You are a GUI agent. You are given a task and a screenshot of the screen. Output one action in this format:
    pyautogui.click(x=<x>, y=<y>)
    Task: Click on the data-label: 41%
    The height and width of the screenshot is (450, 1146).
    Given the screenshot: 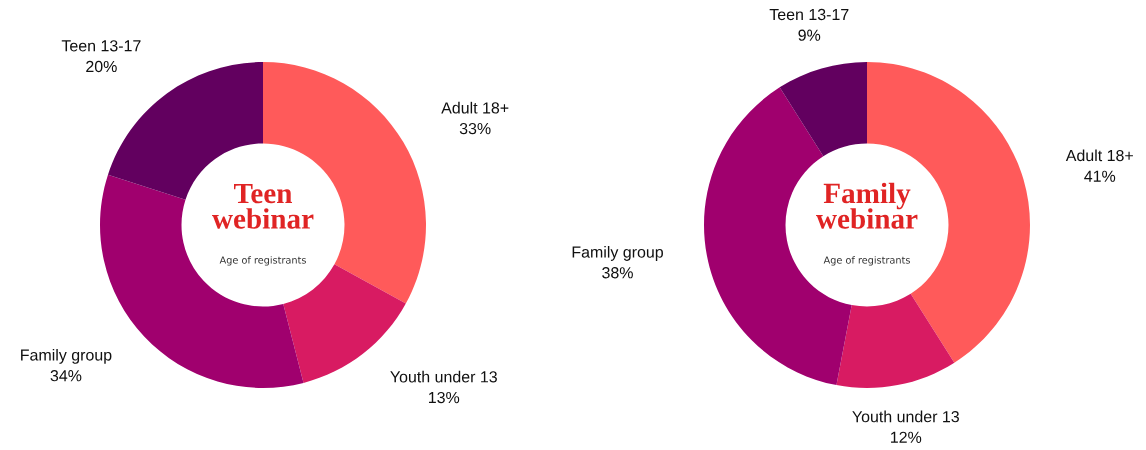 What is the action you would take?
    pyautogui.click(x=1100, y=176)
    